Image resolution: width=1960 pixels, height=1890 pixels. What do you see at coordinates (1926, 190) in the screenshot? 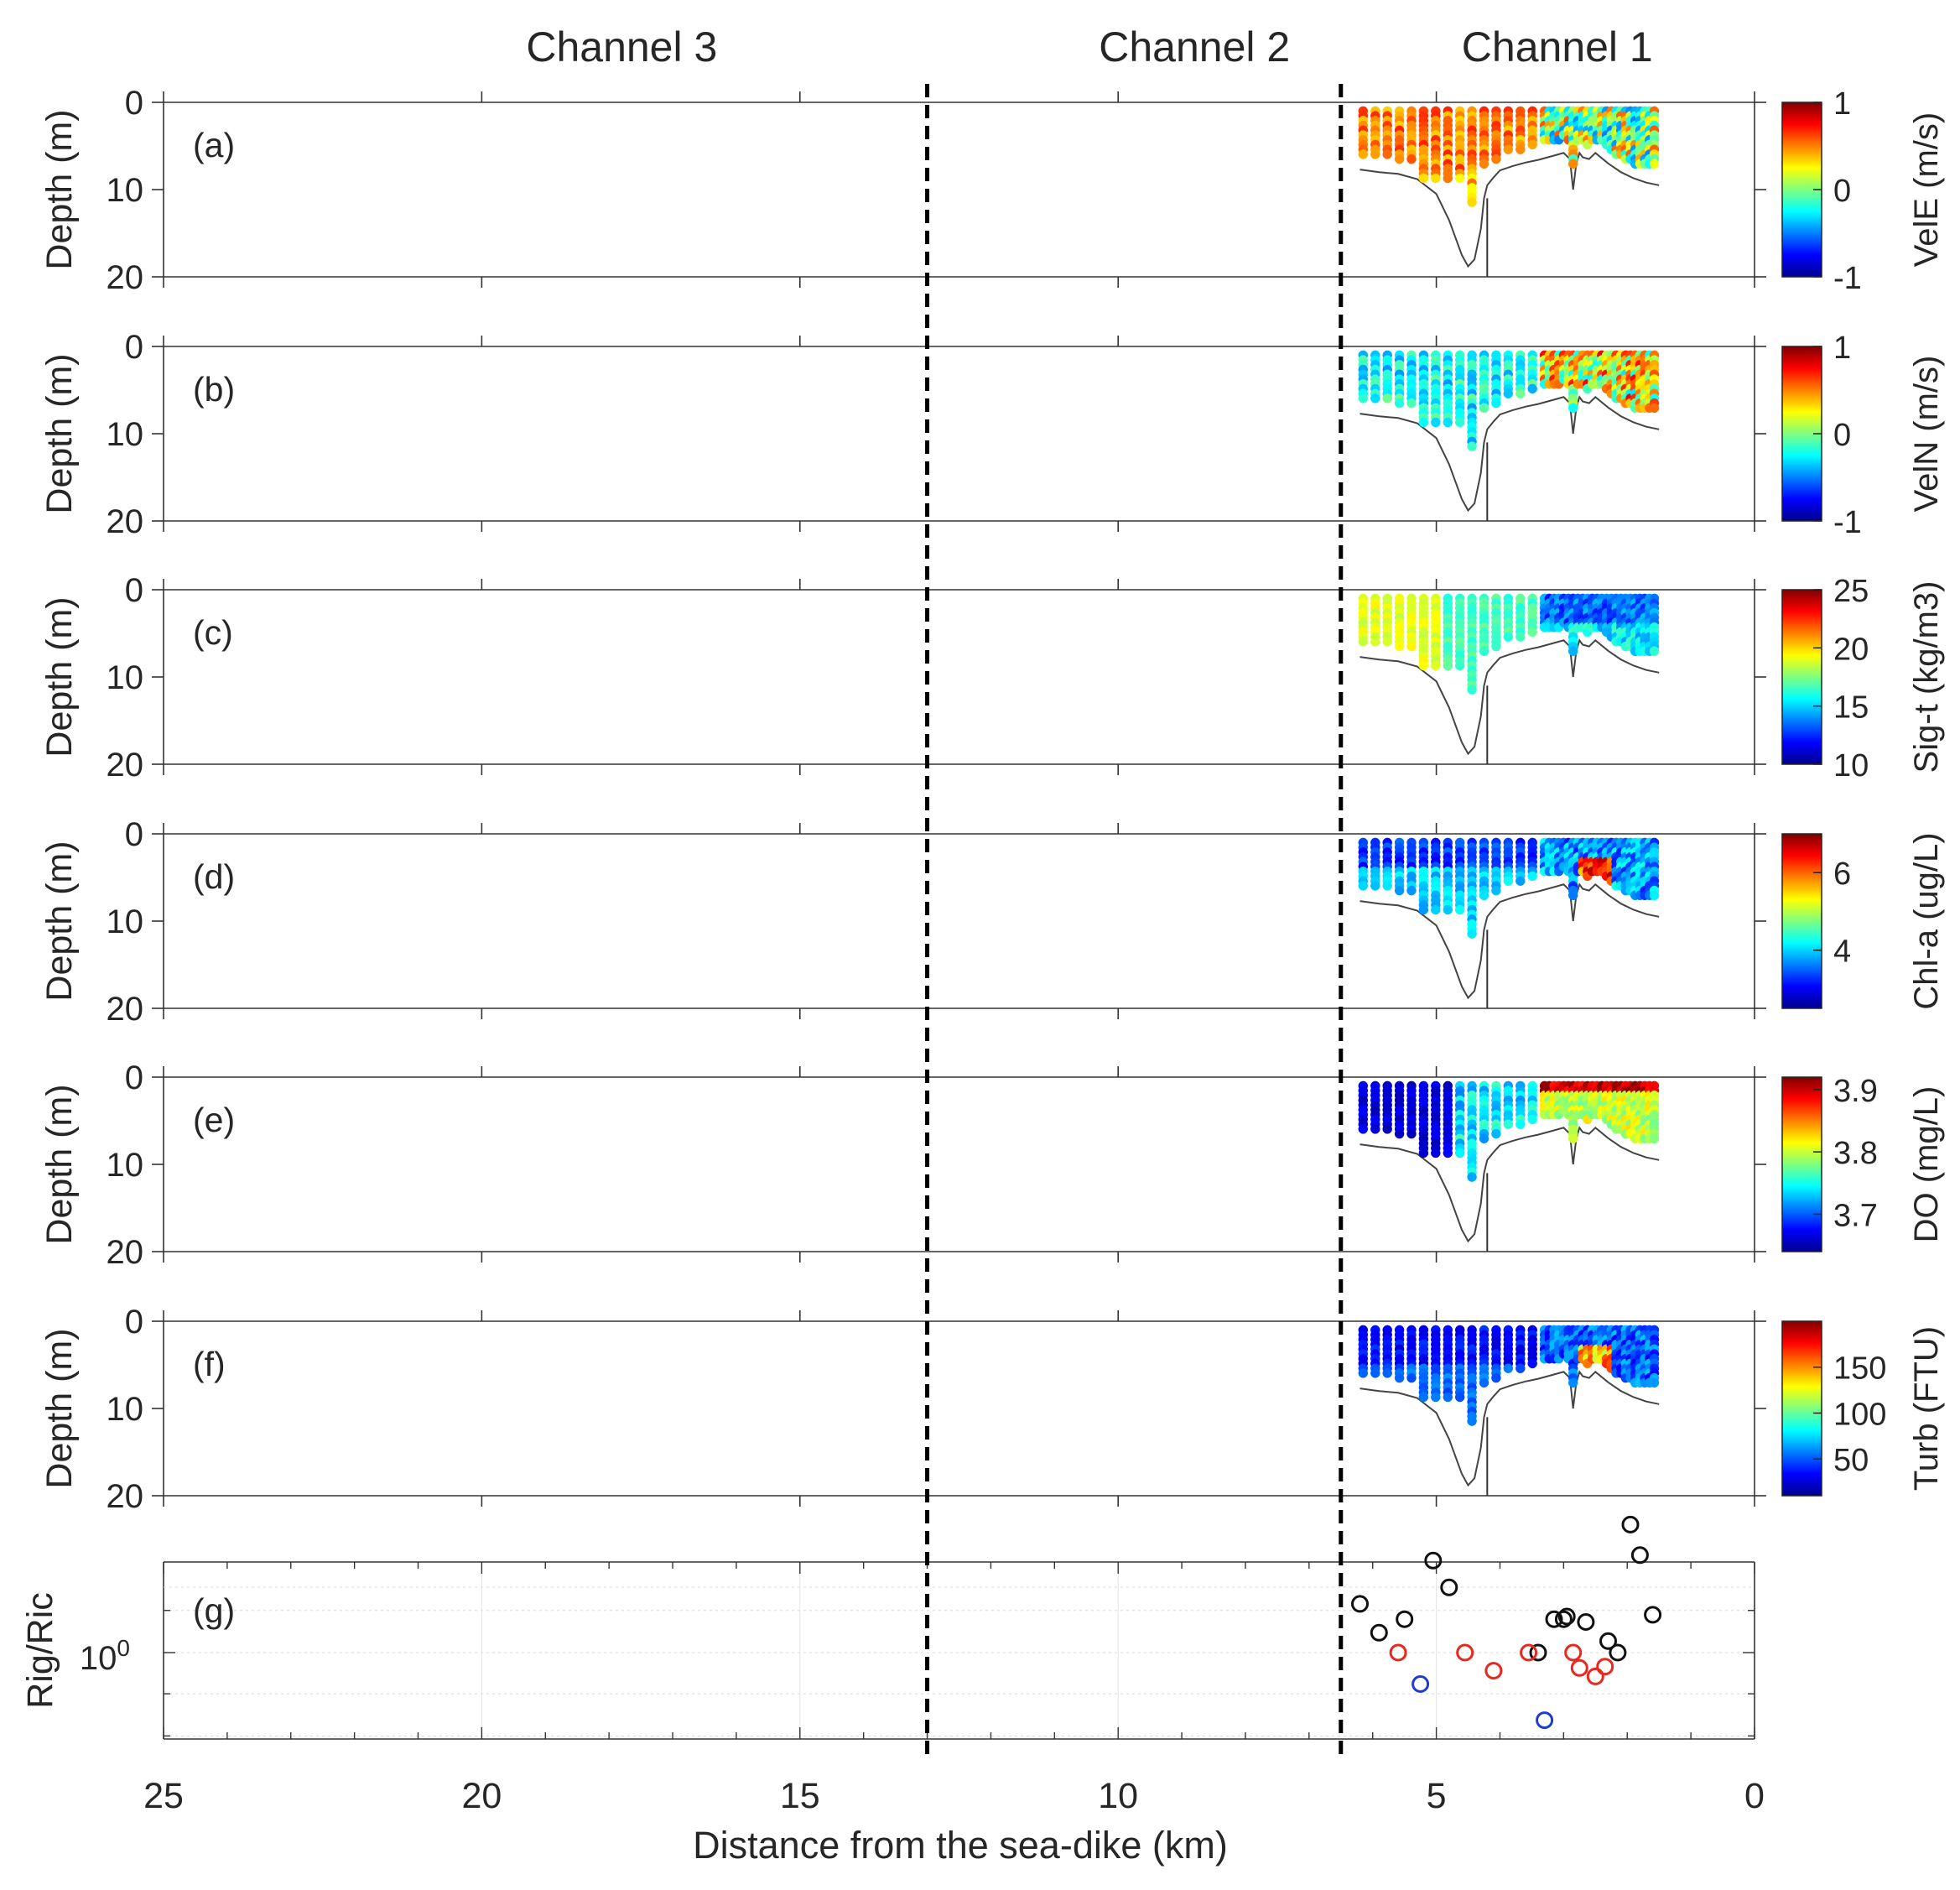
I see `colorbar-label: VelE (m/s)` at bounding box center [1926, 190].